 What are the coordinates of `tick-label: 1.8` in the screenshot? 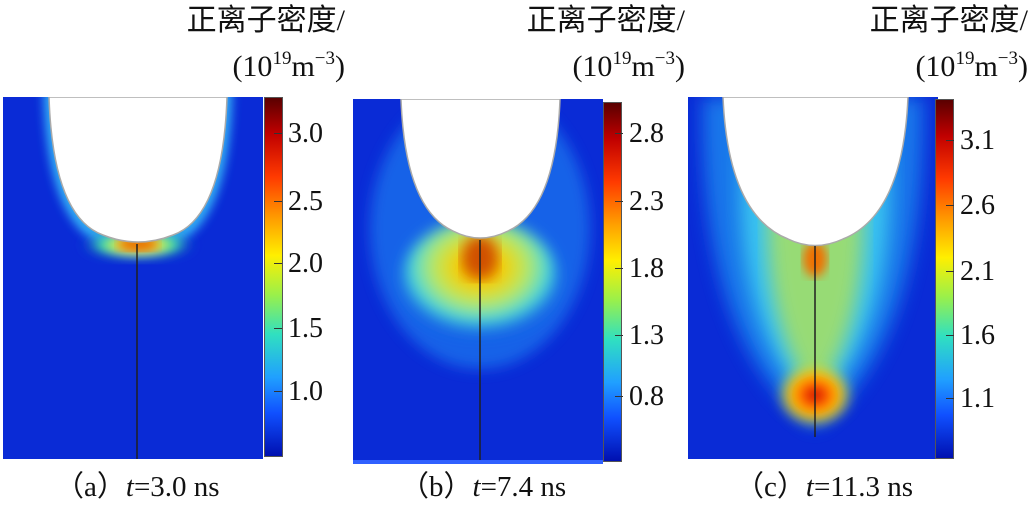 It's located at (639, 268).